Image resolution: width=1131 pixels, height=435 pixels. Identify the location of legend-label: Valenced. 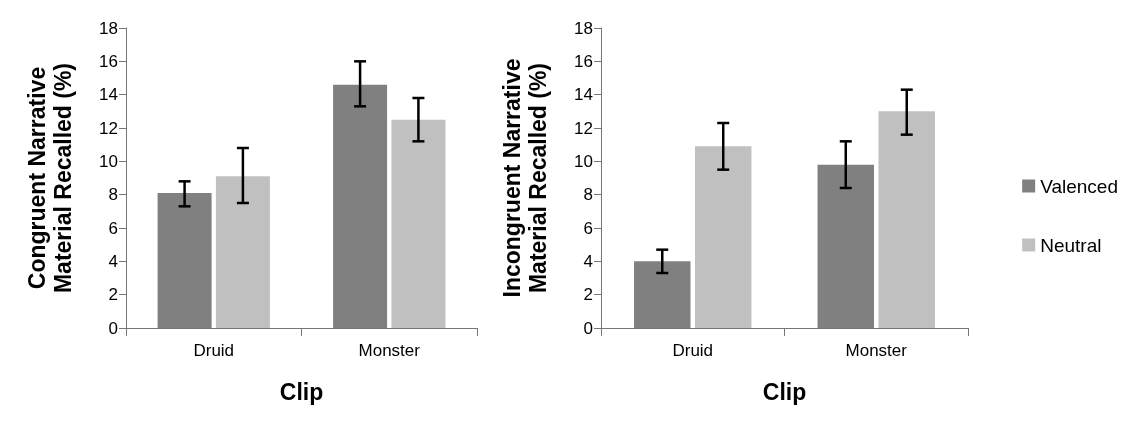
(1079, 186).